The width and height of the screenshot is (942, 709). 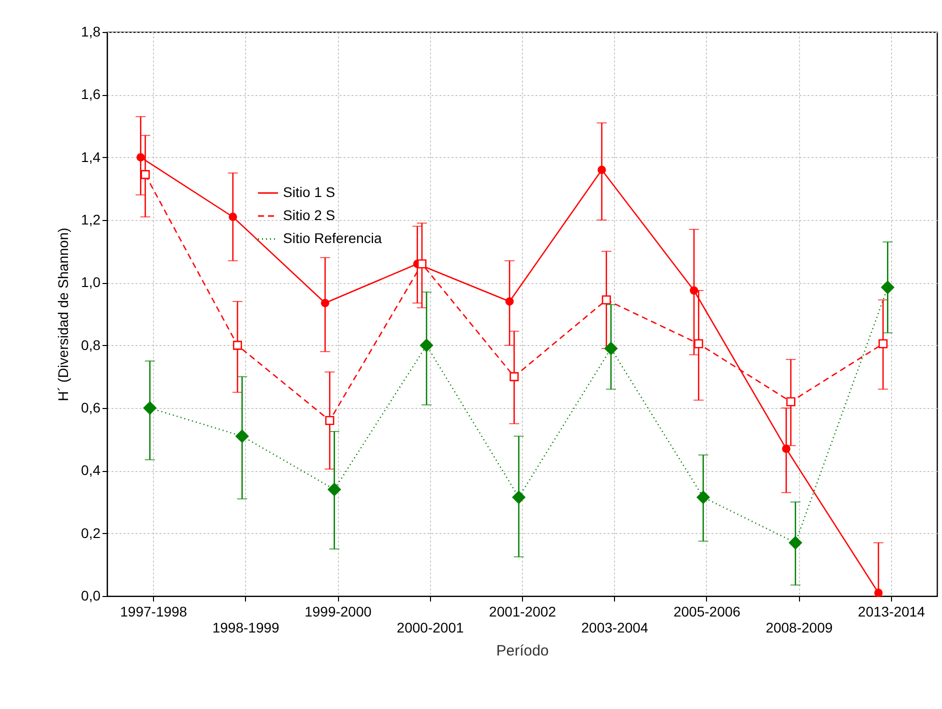 I want to click on x-tick-label: 2003-2004, so click(x=614, y=628).